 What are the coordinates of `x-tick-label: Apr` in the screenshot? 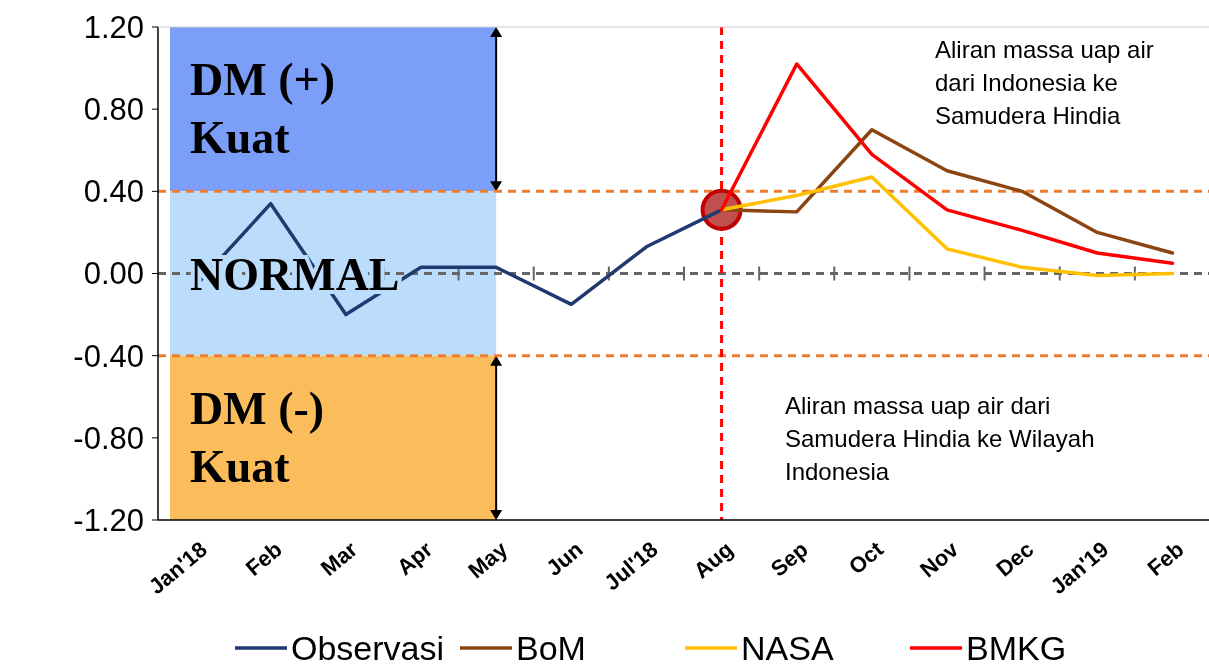 It's located at (415, 558).